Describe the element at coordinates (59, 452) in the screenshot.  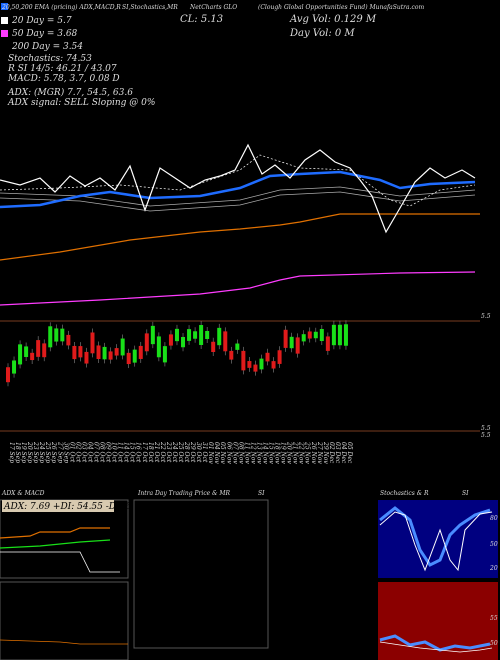
I see `date-label: 27 Sep` at that location.